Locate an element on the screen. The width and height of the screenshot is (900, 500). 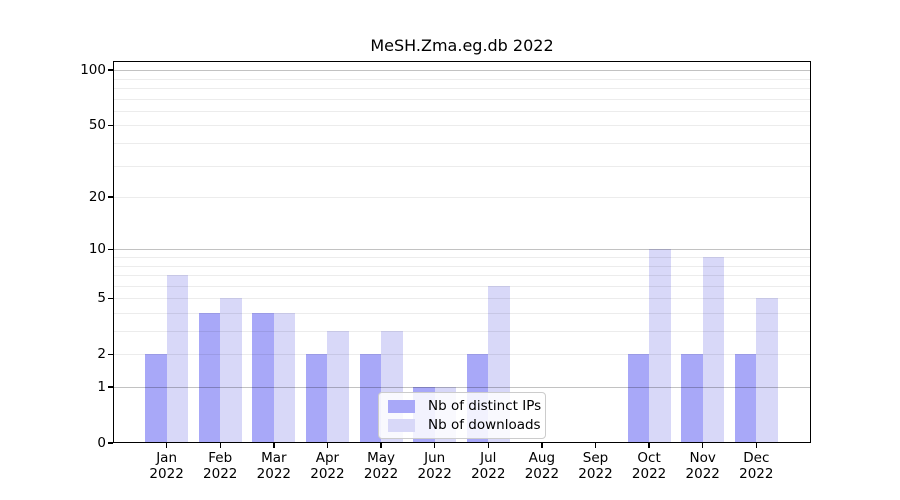
bar-distinct-ips-nov is located at coordinates (692, 398).